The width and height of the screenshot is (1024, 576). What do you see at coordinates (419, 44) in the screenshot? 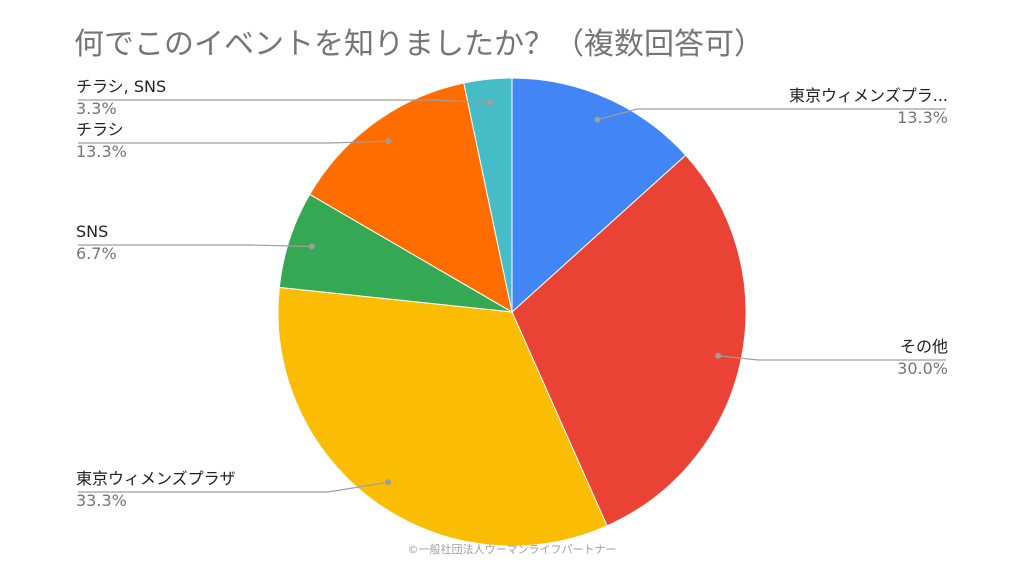
I see `chart-title: 何でこのイベントを知りましたか？（複数回答可）` at bounding box center [419, 44].